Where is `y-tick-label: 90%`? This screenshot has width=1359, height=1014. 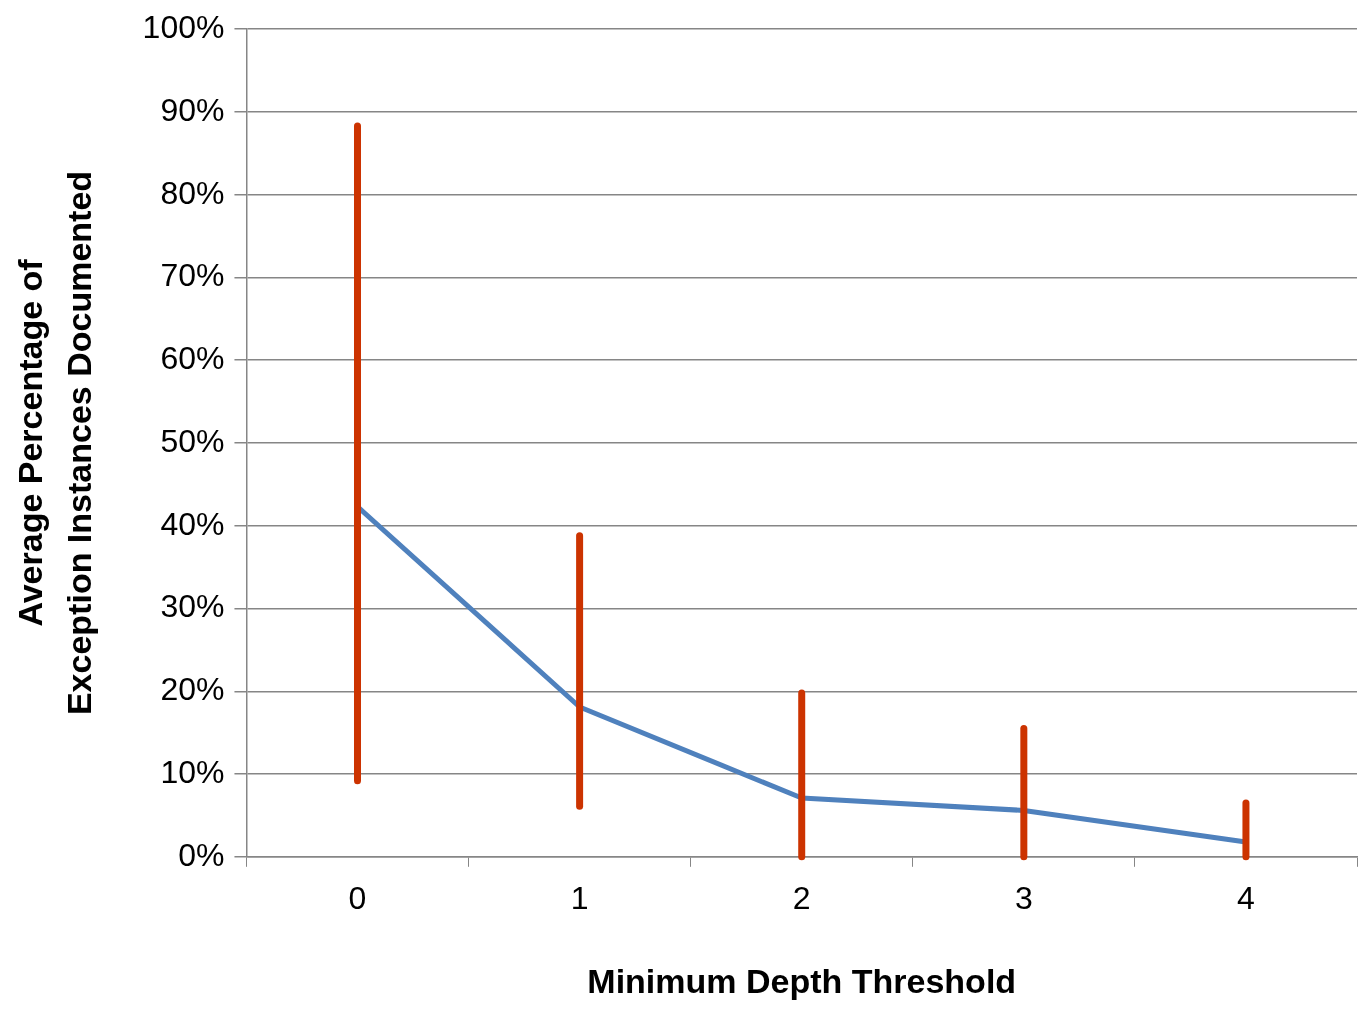
y-tick-label: 90% is located at coordinates (192, 109).